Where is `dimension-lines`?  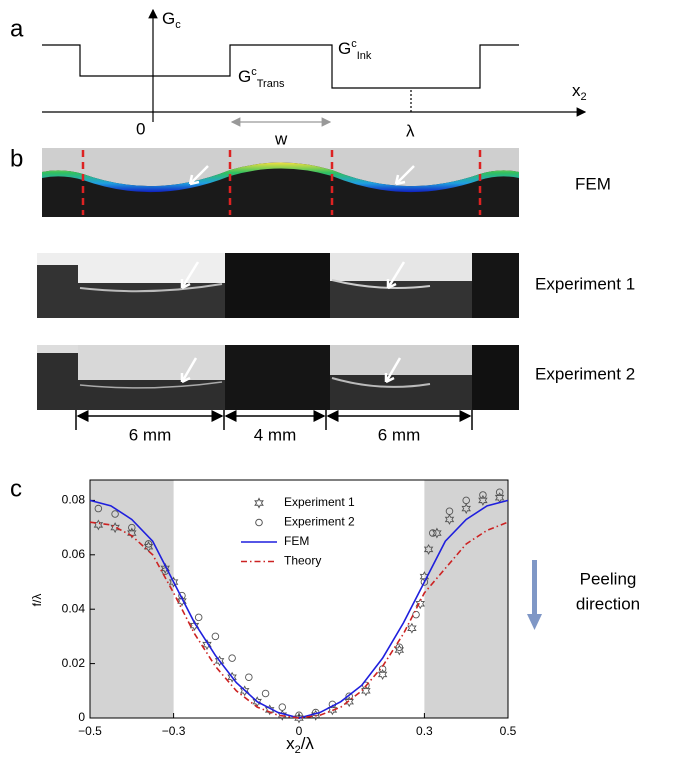 dimension-lines is located at coordinates (274, 420).